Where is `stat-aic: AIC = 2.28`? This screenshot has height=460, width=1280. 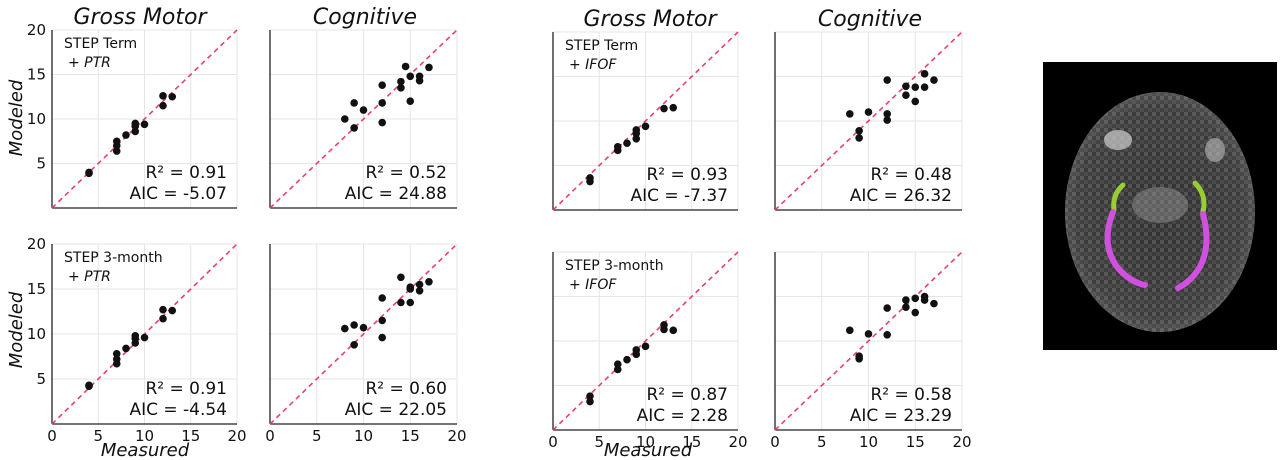 stat-aic: AIC = 2.28 is located at coordinates (682, 416).